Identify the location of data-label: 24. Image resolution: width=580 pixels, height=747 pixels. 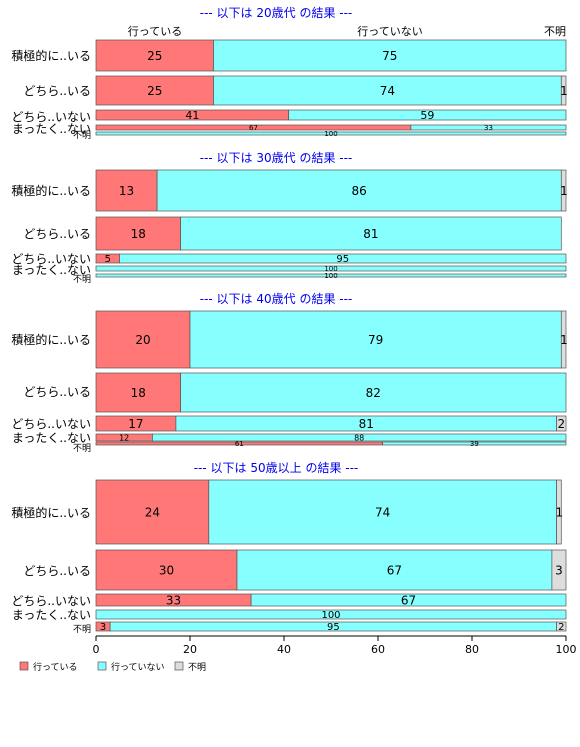
(152, 512).